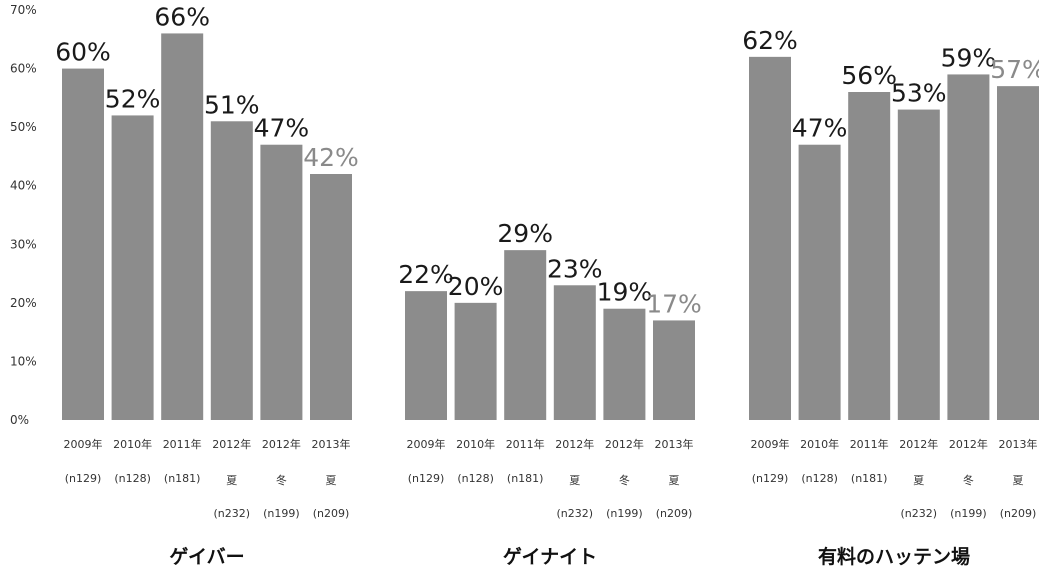 This screenshot has width=1039, height=574. I want to click on data-label: 57%, so click(1014, 69).